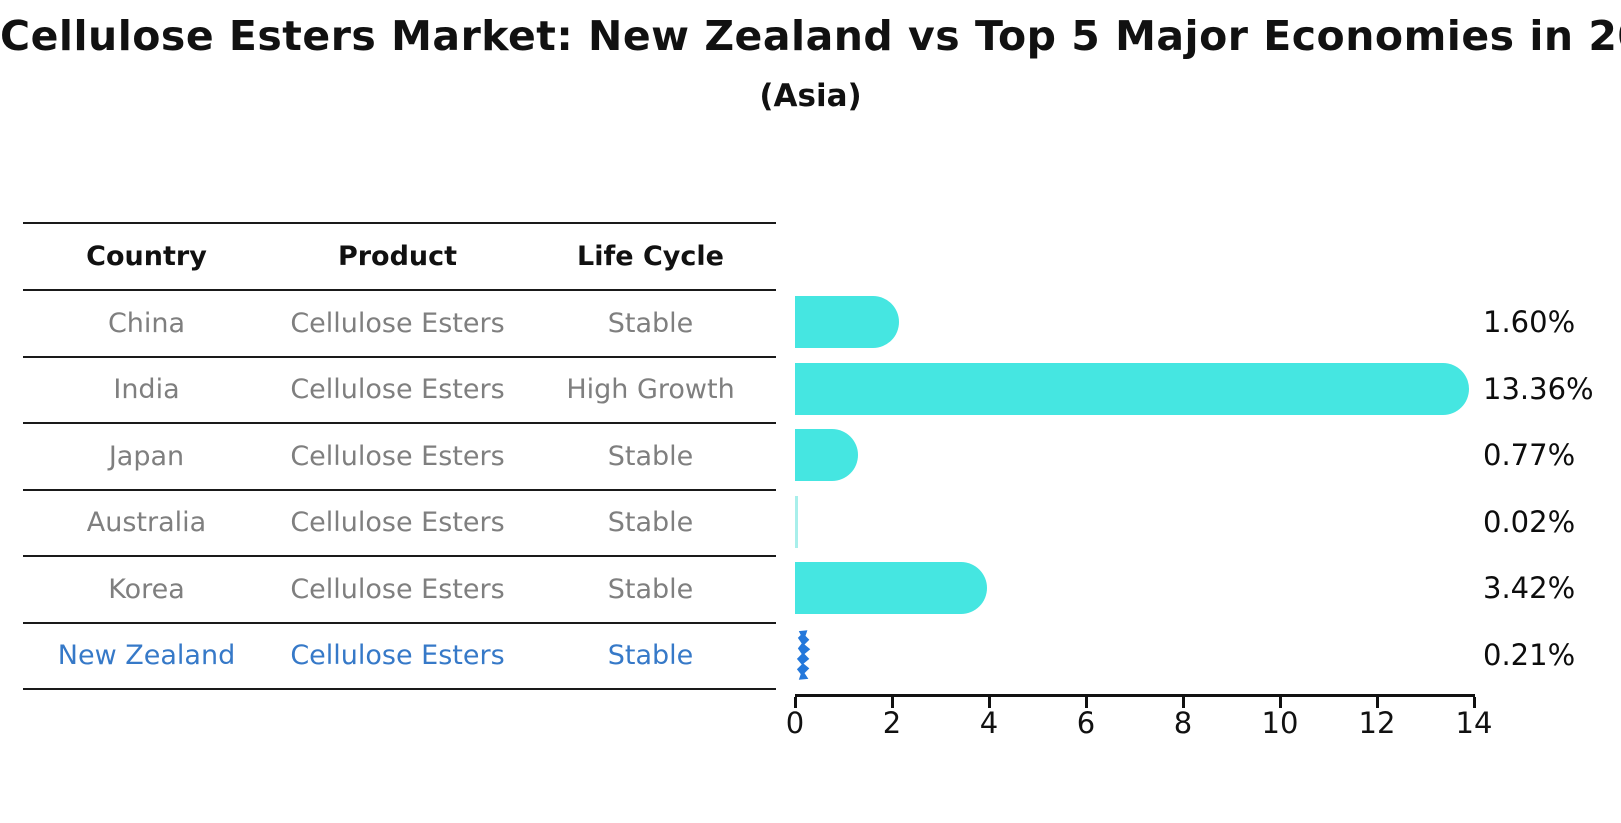 The width and height of the screenshot is (1621, 823). What do you see at coordinates (1377, 723) in the screenshot?
I see `x-tick-label-12: 12` at bounding box center [1377, 723].